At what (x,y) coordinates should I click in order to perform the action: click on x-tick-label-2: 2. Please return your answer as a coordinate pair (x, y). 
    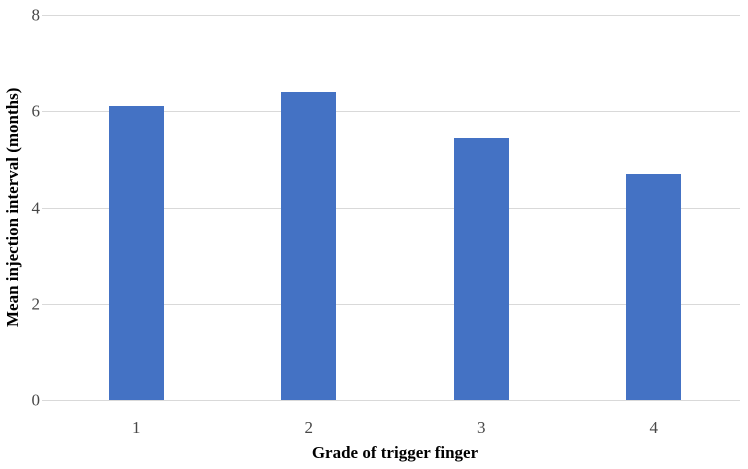
    Looking at the image, I should click on (309, 427).